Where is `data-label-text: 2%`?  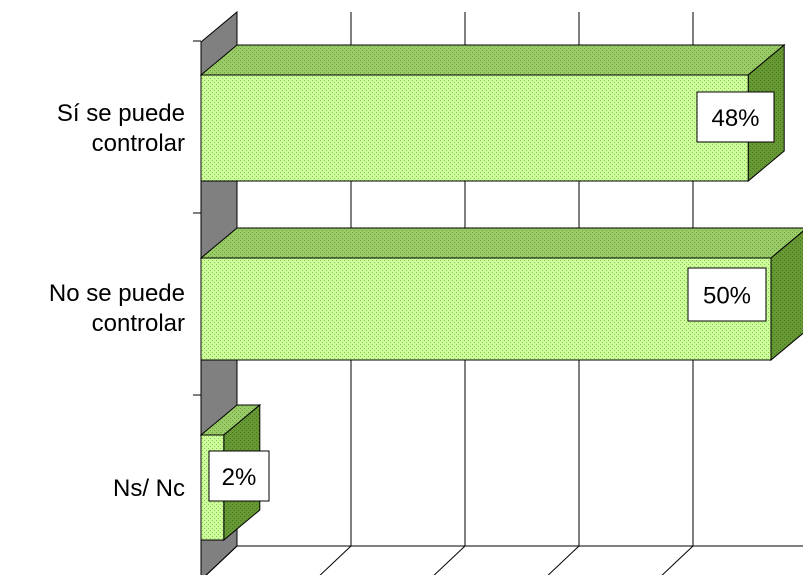
data-label-text: 2% is located at coordinates (239, 477).